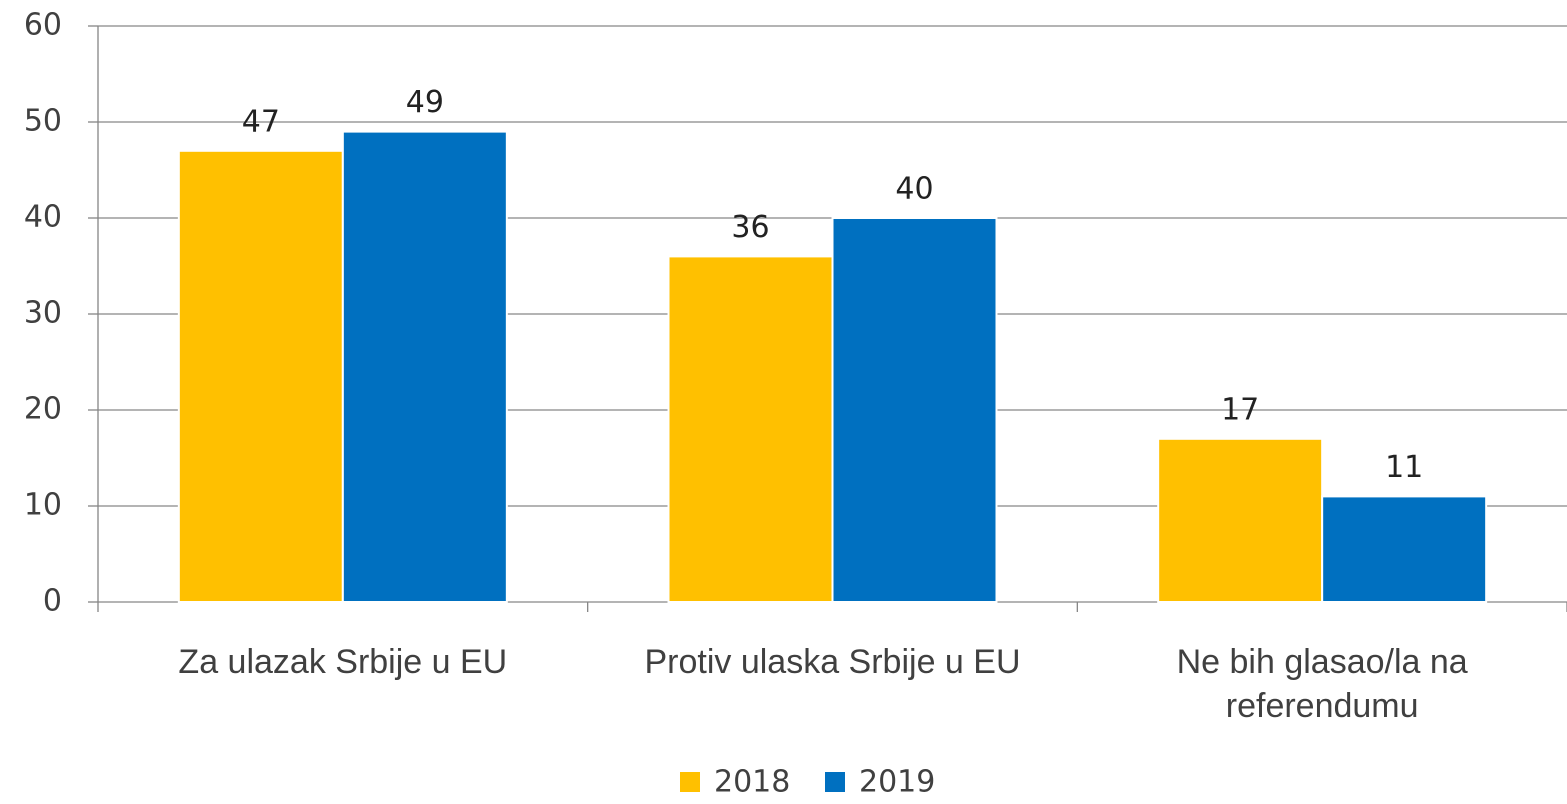  I want to click on y-tick-label: 30, so click(43, 313).